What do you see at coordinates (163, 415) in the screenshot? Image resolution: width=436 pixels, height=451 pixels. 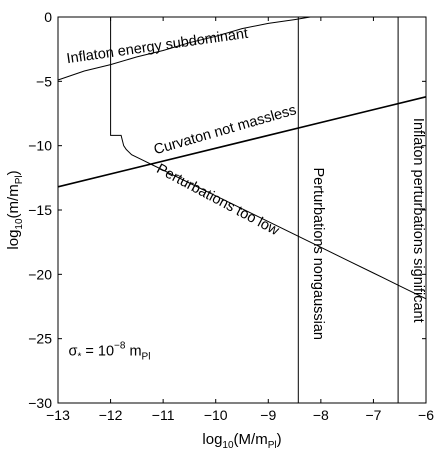 I see `x-tick-label: −11` at bounding box center [163, 415].